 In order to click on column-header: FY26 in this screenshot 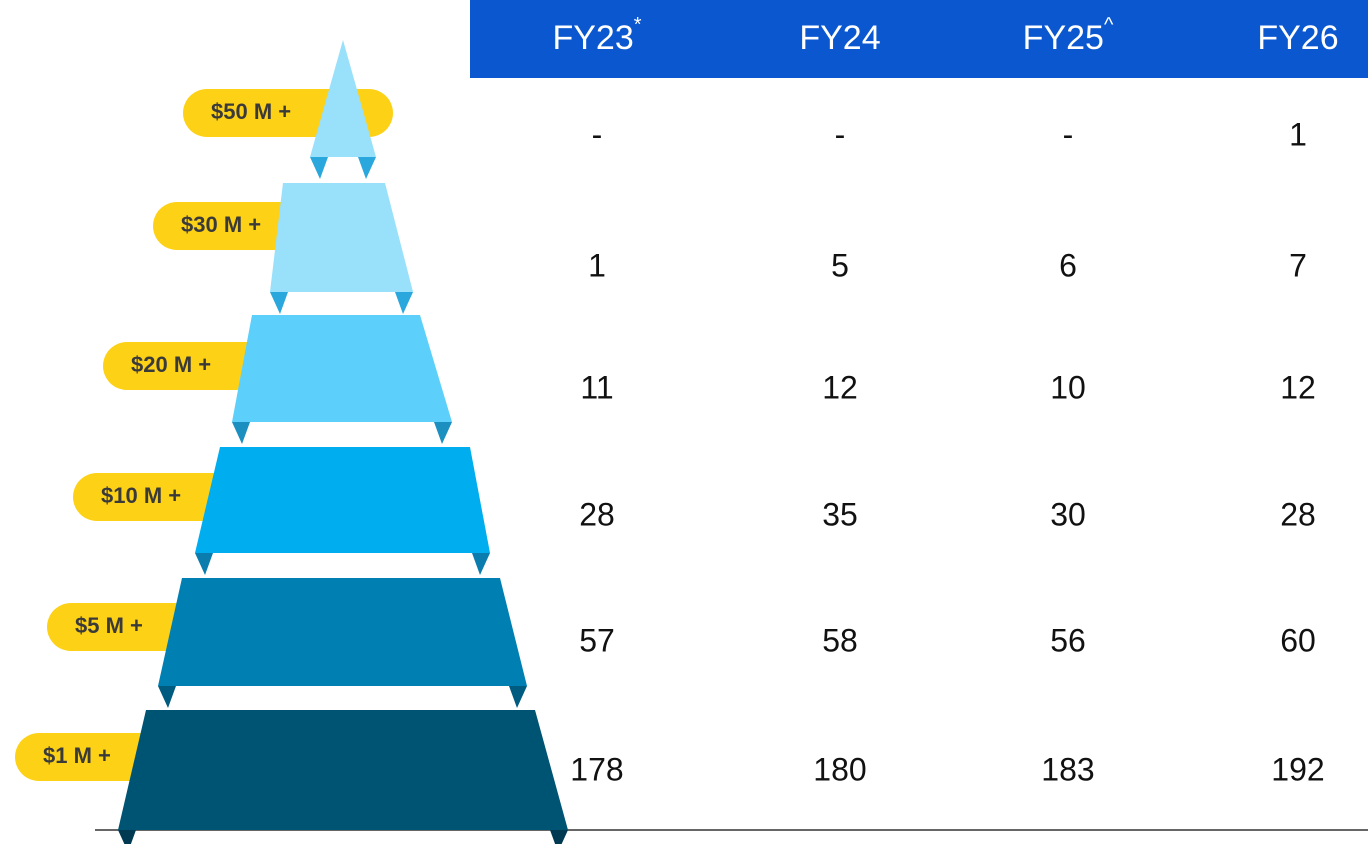, I will do `click(1297, 38)`.